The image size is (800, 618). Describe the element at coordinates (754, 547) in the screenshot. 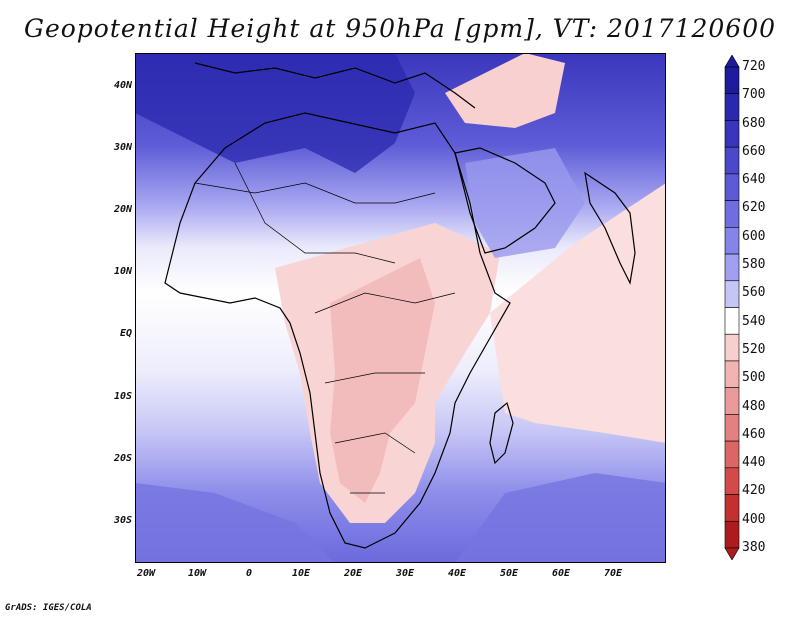

I see `colorbar-label: 380` at that location.